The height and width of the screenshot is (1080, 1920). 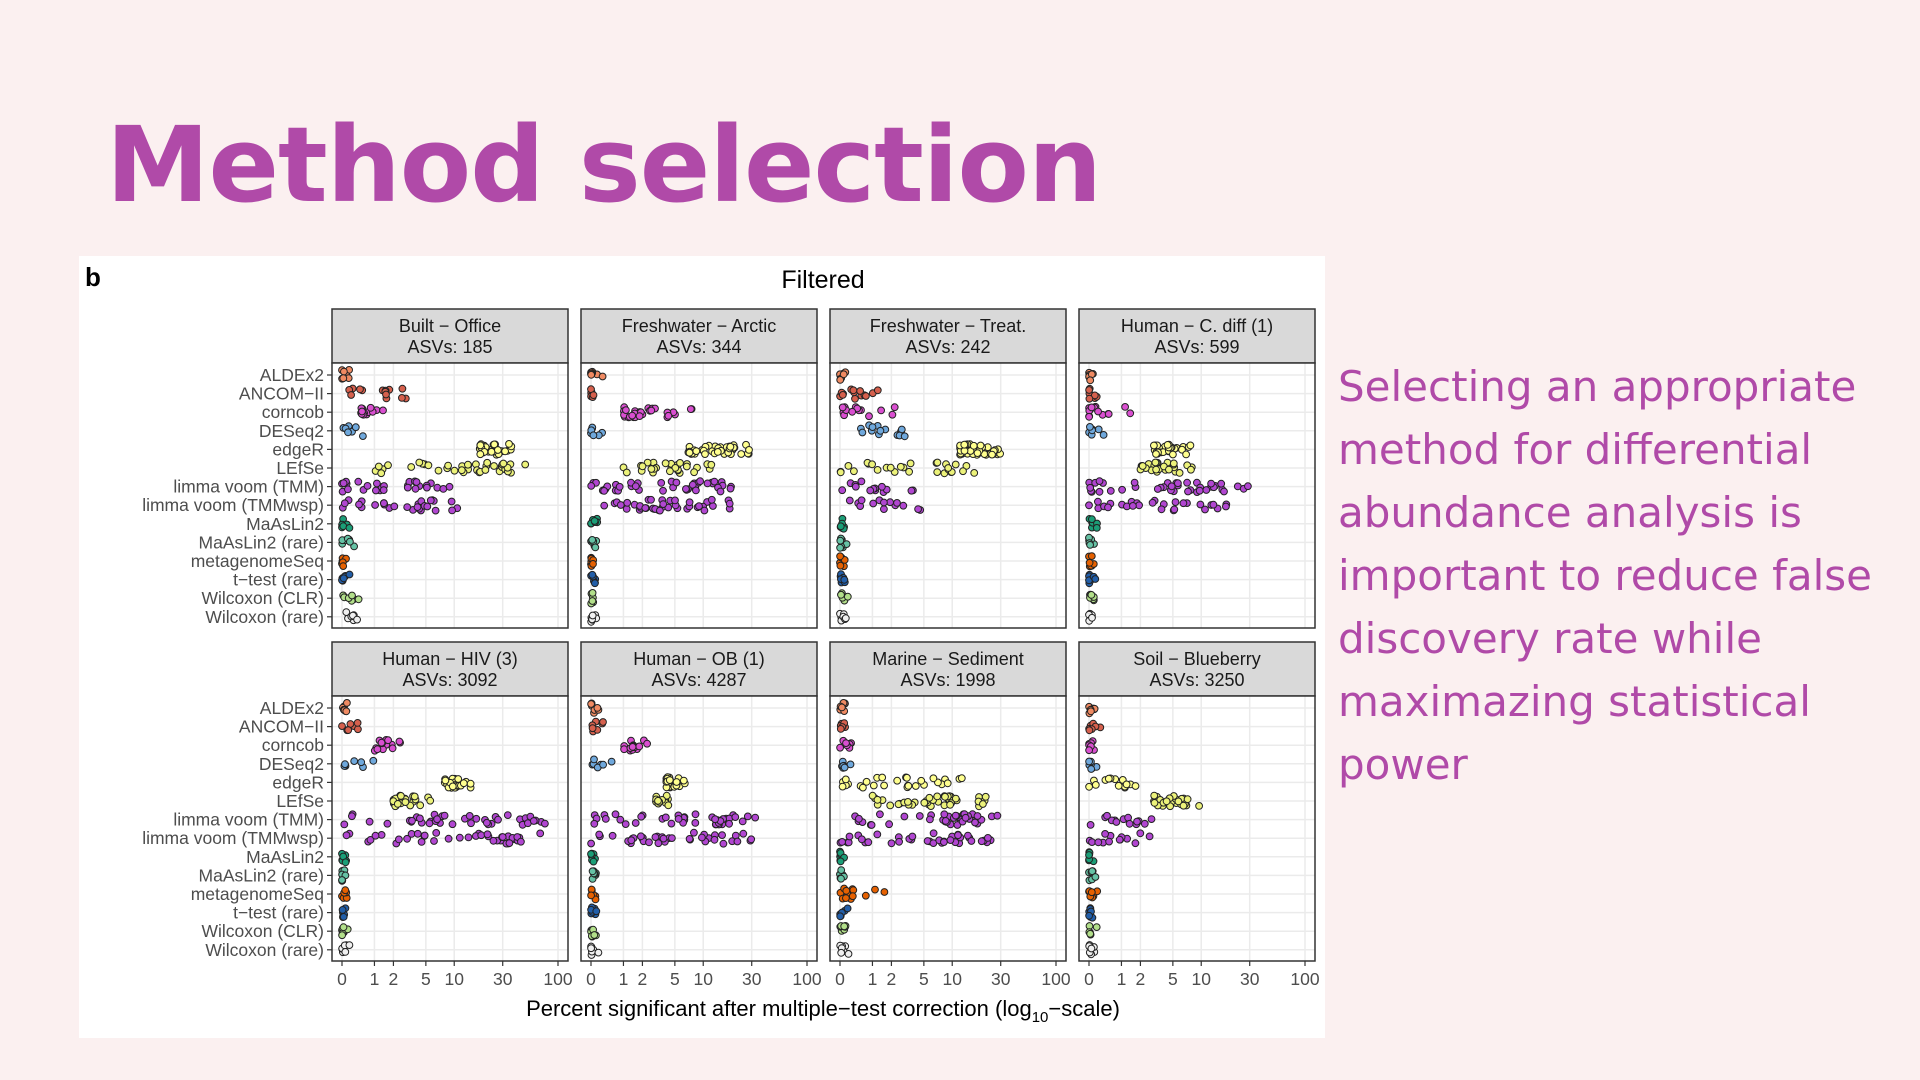 I want to click on facet-asv-label: ASVs: 344, so click(x=698, y=347).